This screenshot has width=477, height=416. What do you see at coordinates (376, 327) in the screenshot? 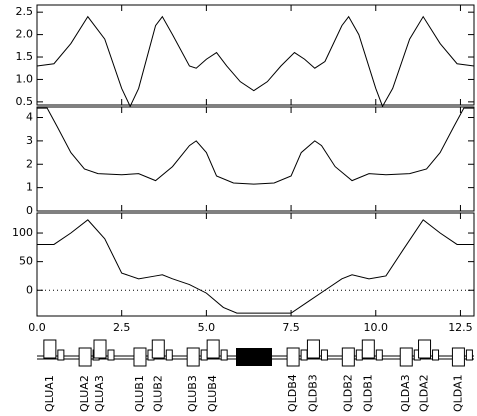
I see `x-tick-label: 10.0` at bounding box center [376, 327].